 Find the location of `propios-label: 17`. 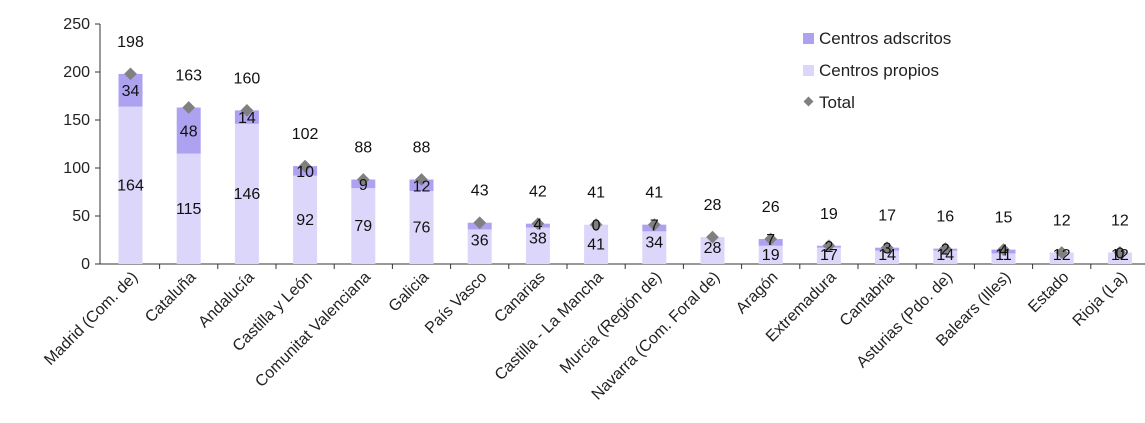

propios-label: 17 is located at coordinates (829, 255).